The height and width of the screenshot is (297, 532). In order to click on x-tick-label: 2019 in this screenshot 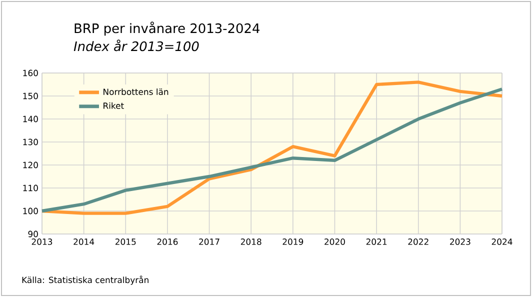, I will do `click(293, 241)`.